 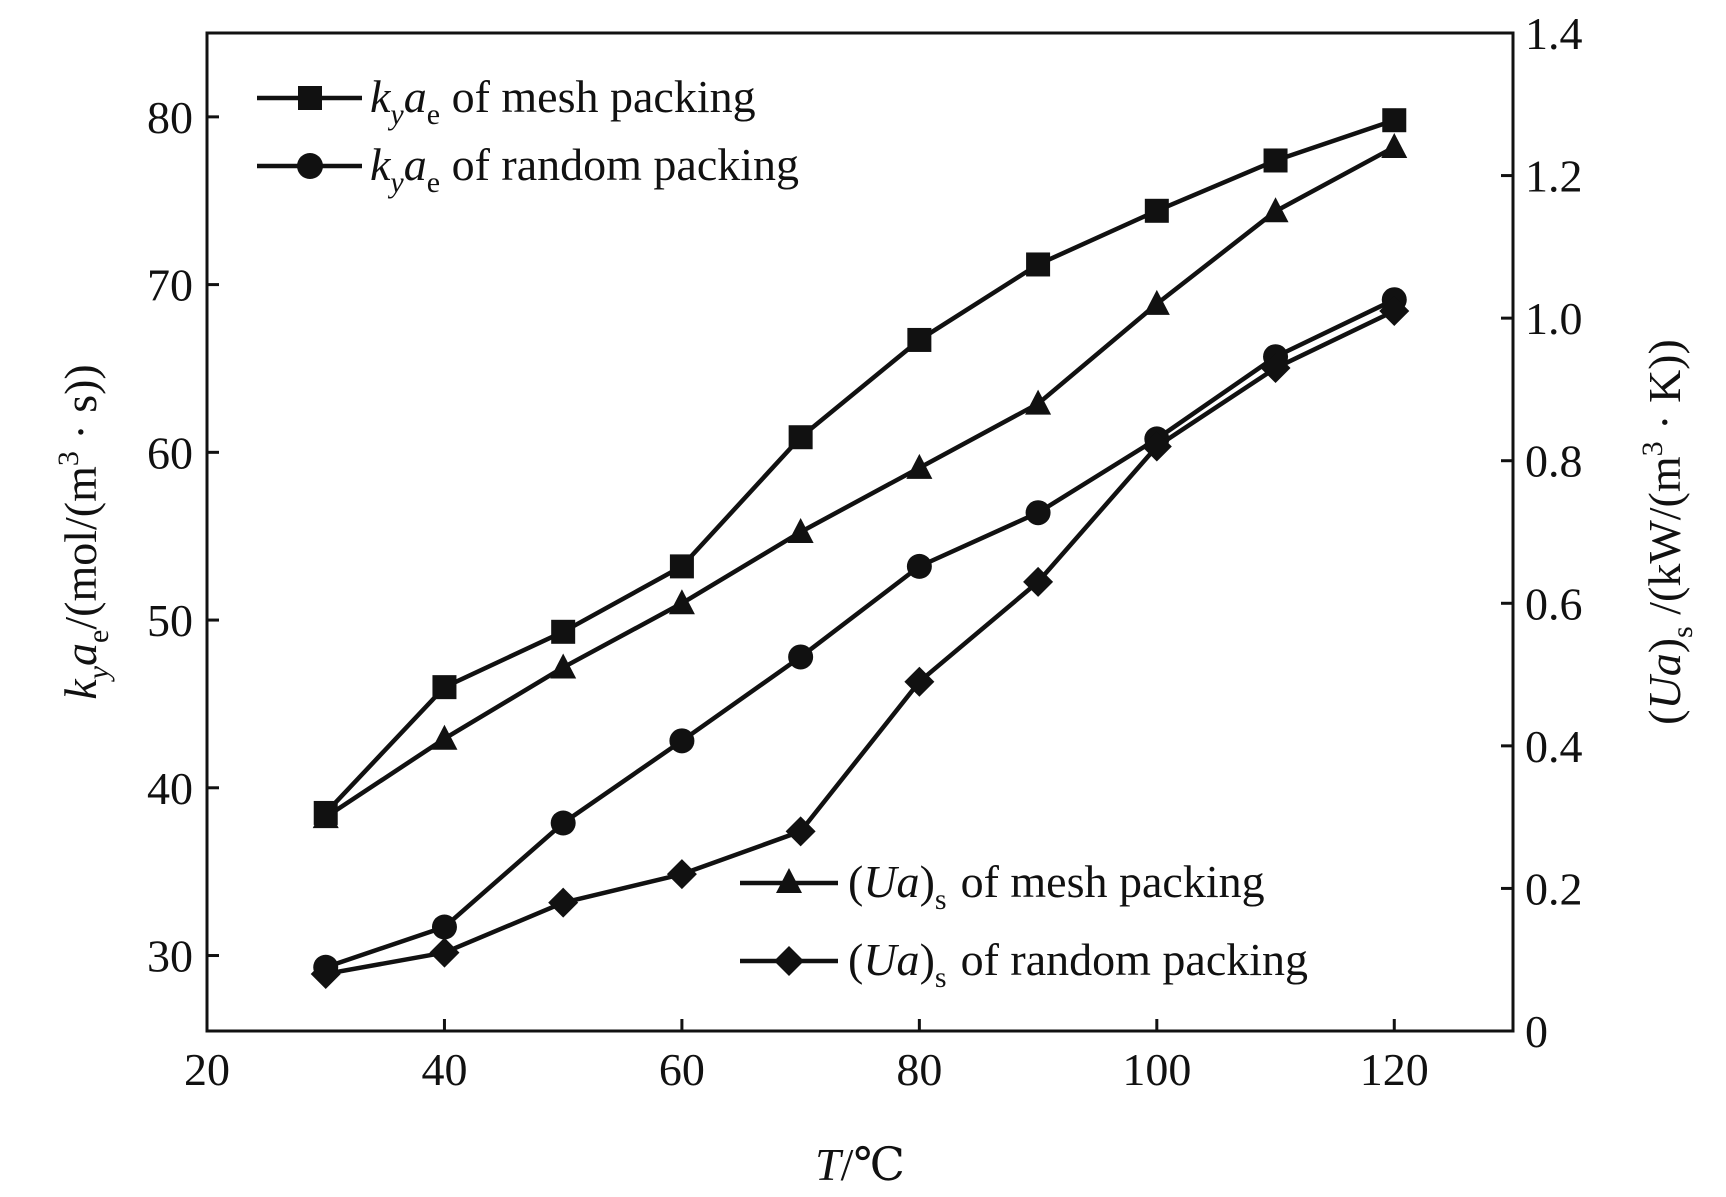 What do you see at coordinates (563, 101) in the screenshot?
I see `legend-label-kyae-mesh: kyae of mesh packing` at bounding box center [563, 101].